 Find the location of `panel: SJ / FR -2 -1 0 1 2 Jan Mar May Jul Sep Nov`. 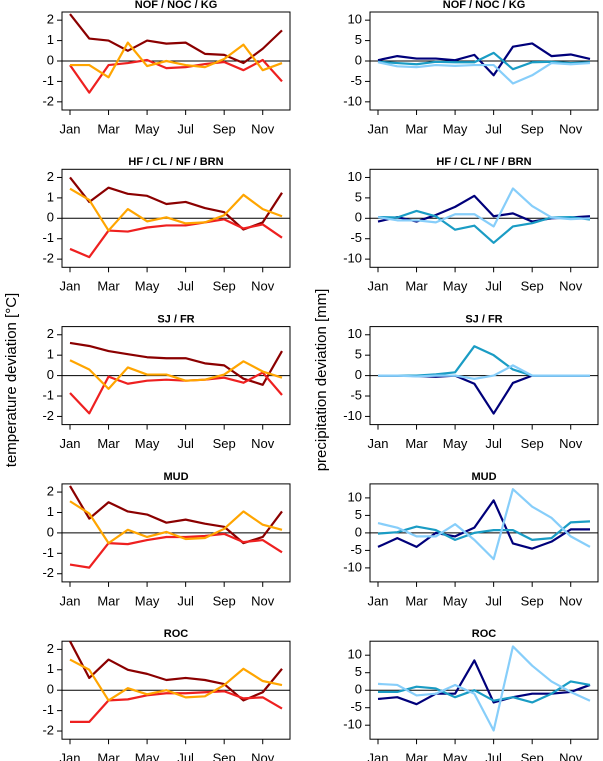

panel: SJ / FR -2 -1 0 1 2 Jan Mar May Jul Sep Nov is located at coordinates (166, 382).